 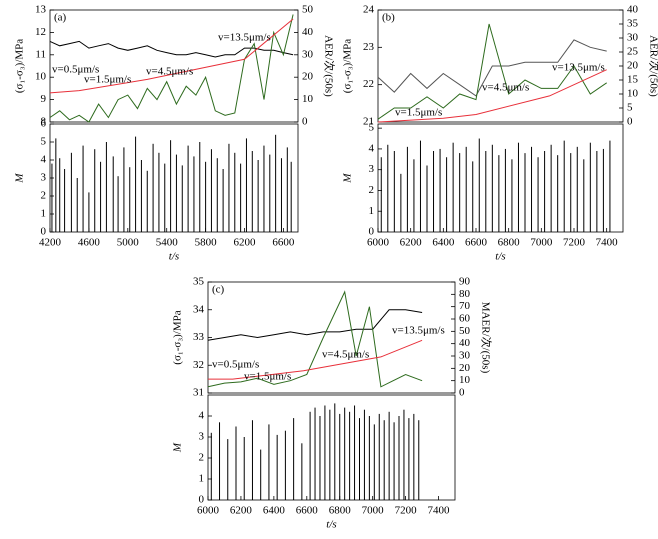 I want to click on x-tick-label: 5000, so click(x=128, y=243).